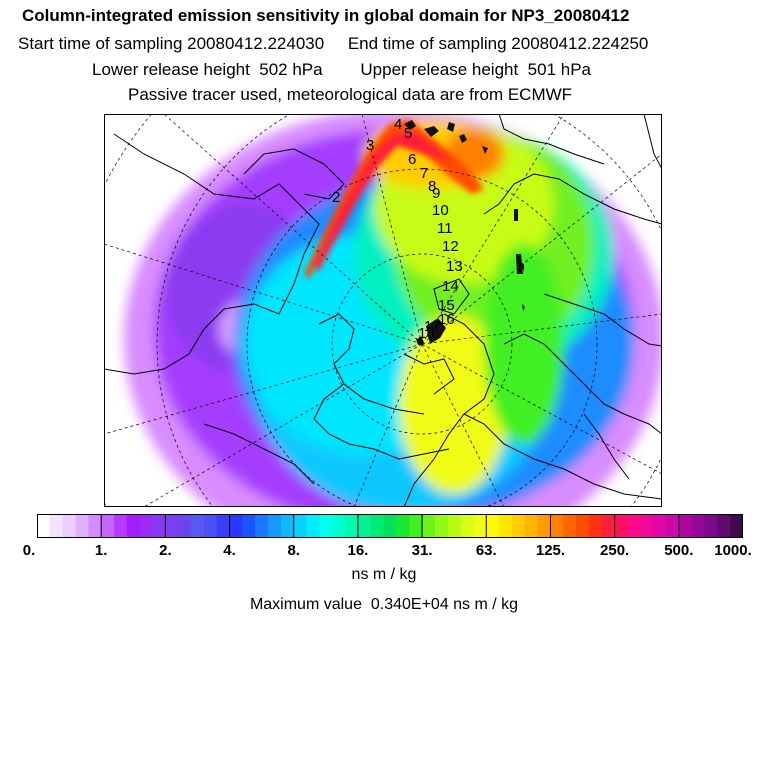 This screenshot has width=768, height=768. What do you see at coordinates (293, 550) in the screenshot?
I see `colorbar-tick-label: 8.` at bounding box center [293, 550].